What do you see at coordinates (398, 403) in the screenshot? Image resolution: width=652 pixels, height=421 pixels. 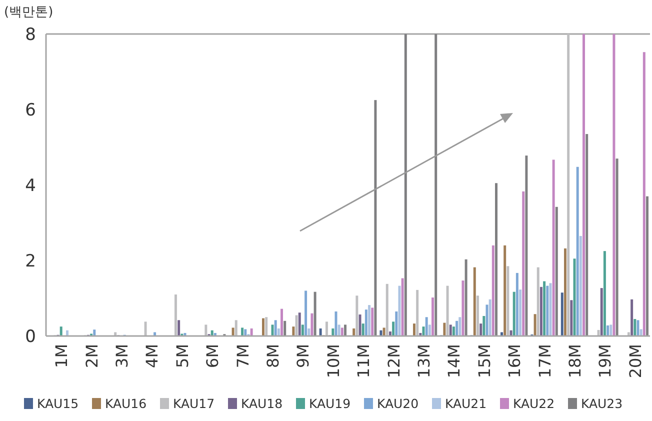 I see `legend-label: KAU20` at bounding box center [398, 403].